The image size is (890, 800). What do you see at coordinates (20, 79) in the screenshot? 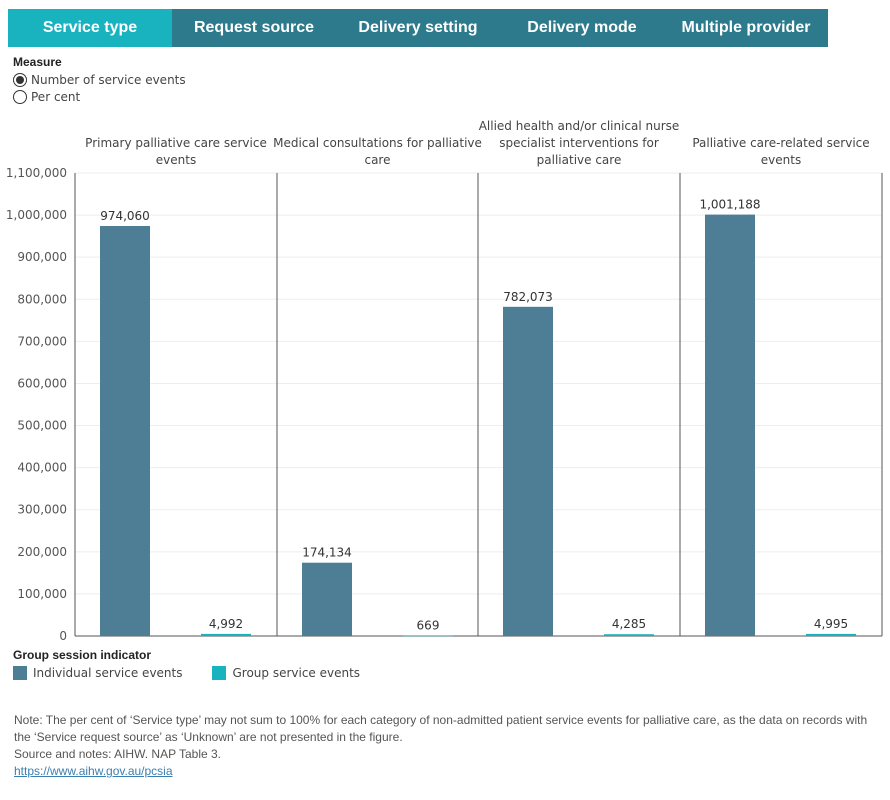
I see `radio-selected-icon` at bounding box center [20, 79].